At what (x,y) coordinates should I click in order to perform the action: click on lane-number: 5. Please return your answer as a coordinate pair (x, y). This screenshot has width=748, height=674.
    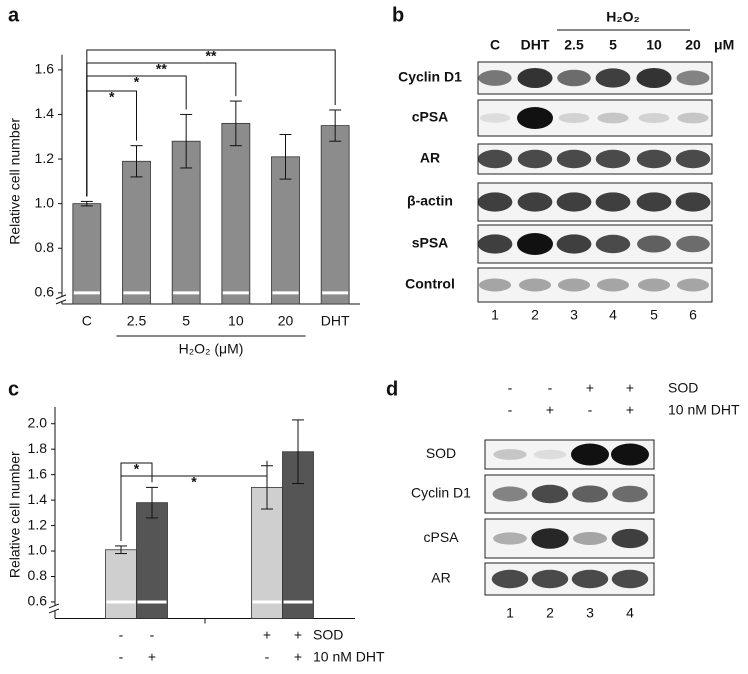
    Looking at the image, I should click on (654, 315).